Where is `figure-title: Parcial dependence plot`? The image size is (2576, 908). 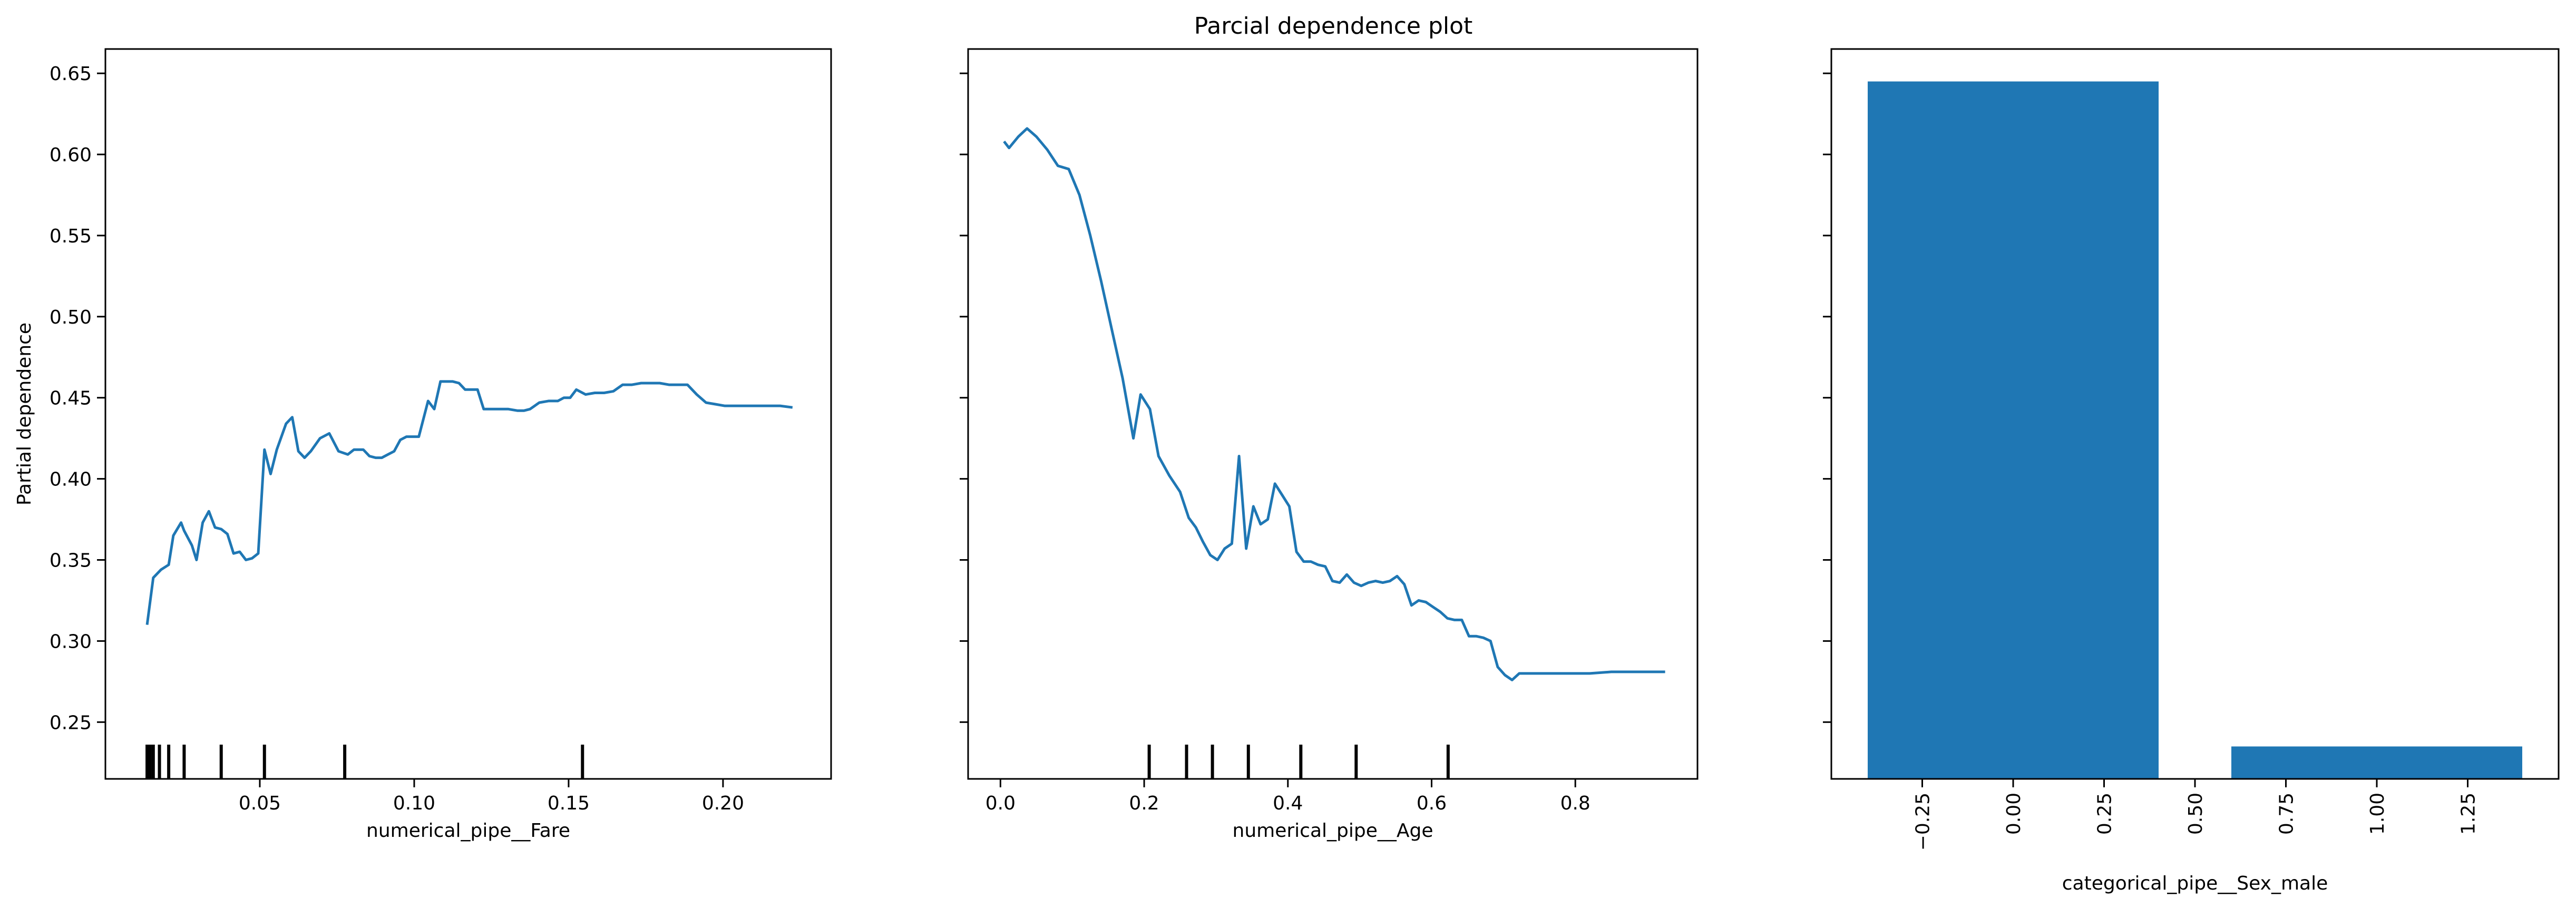 figure-title: Parcial dependence plot is located at coordinates (1333, 26).